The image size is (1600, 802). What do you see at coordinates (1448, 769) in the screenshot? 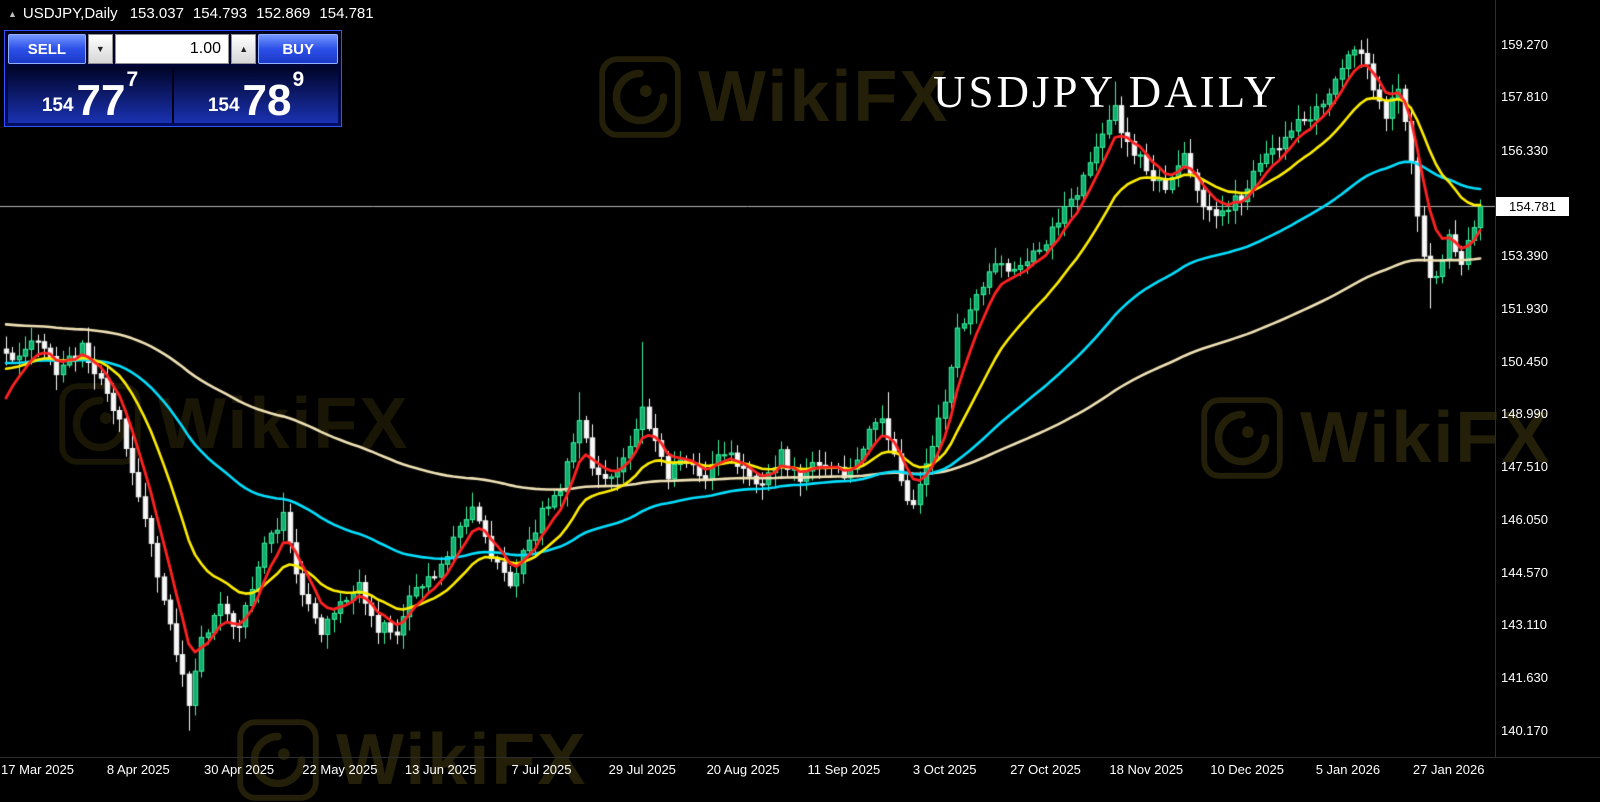
I see `time-axis-label: 27 Jan 2026` at bounding box center [1448, 769].